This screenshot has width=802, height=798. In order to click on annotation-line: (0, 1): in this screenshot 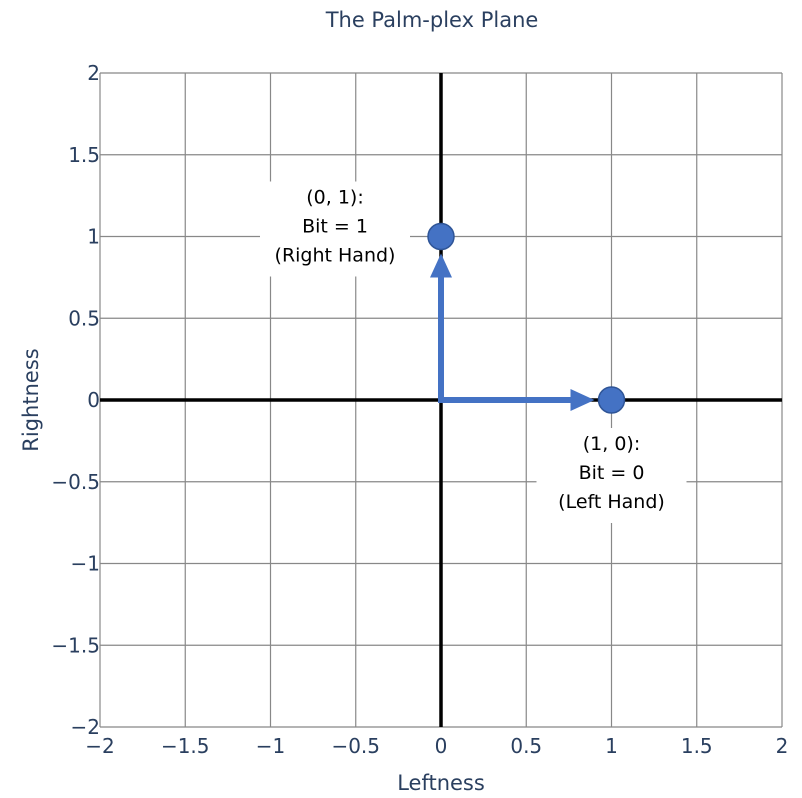, I will do `click(334, 198)`.